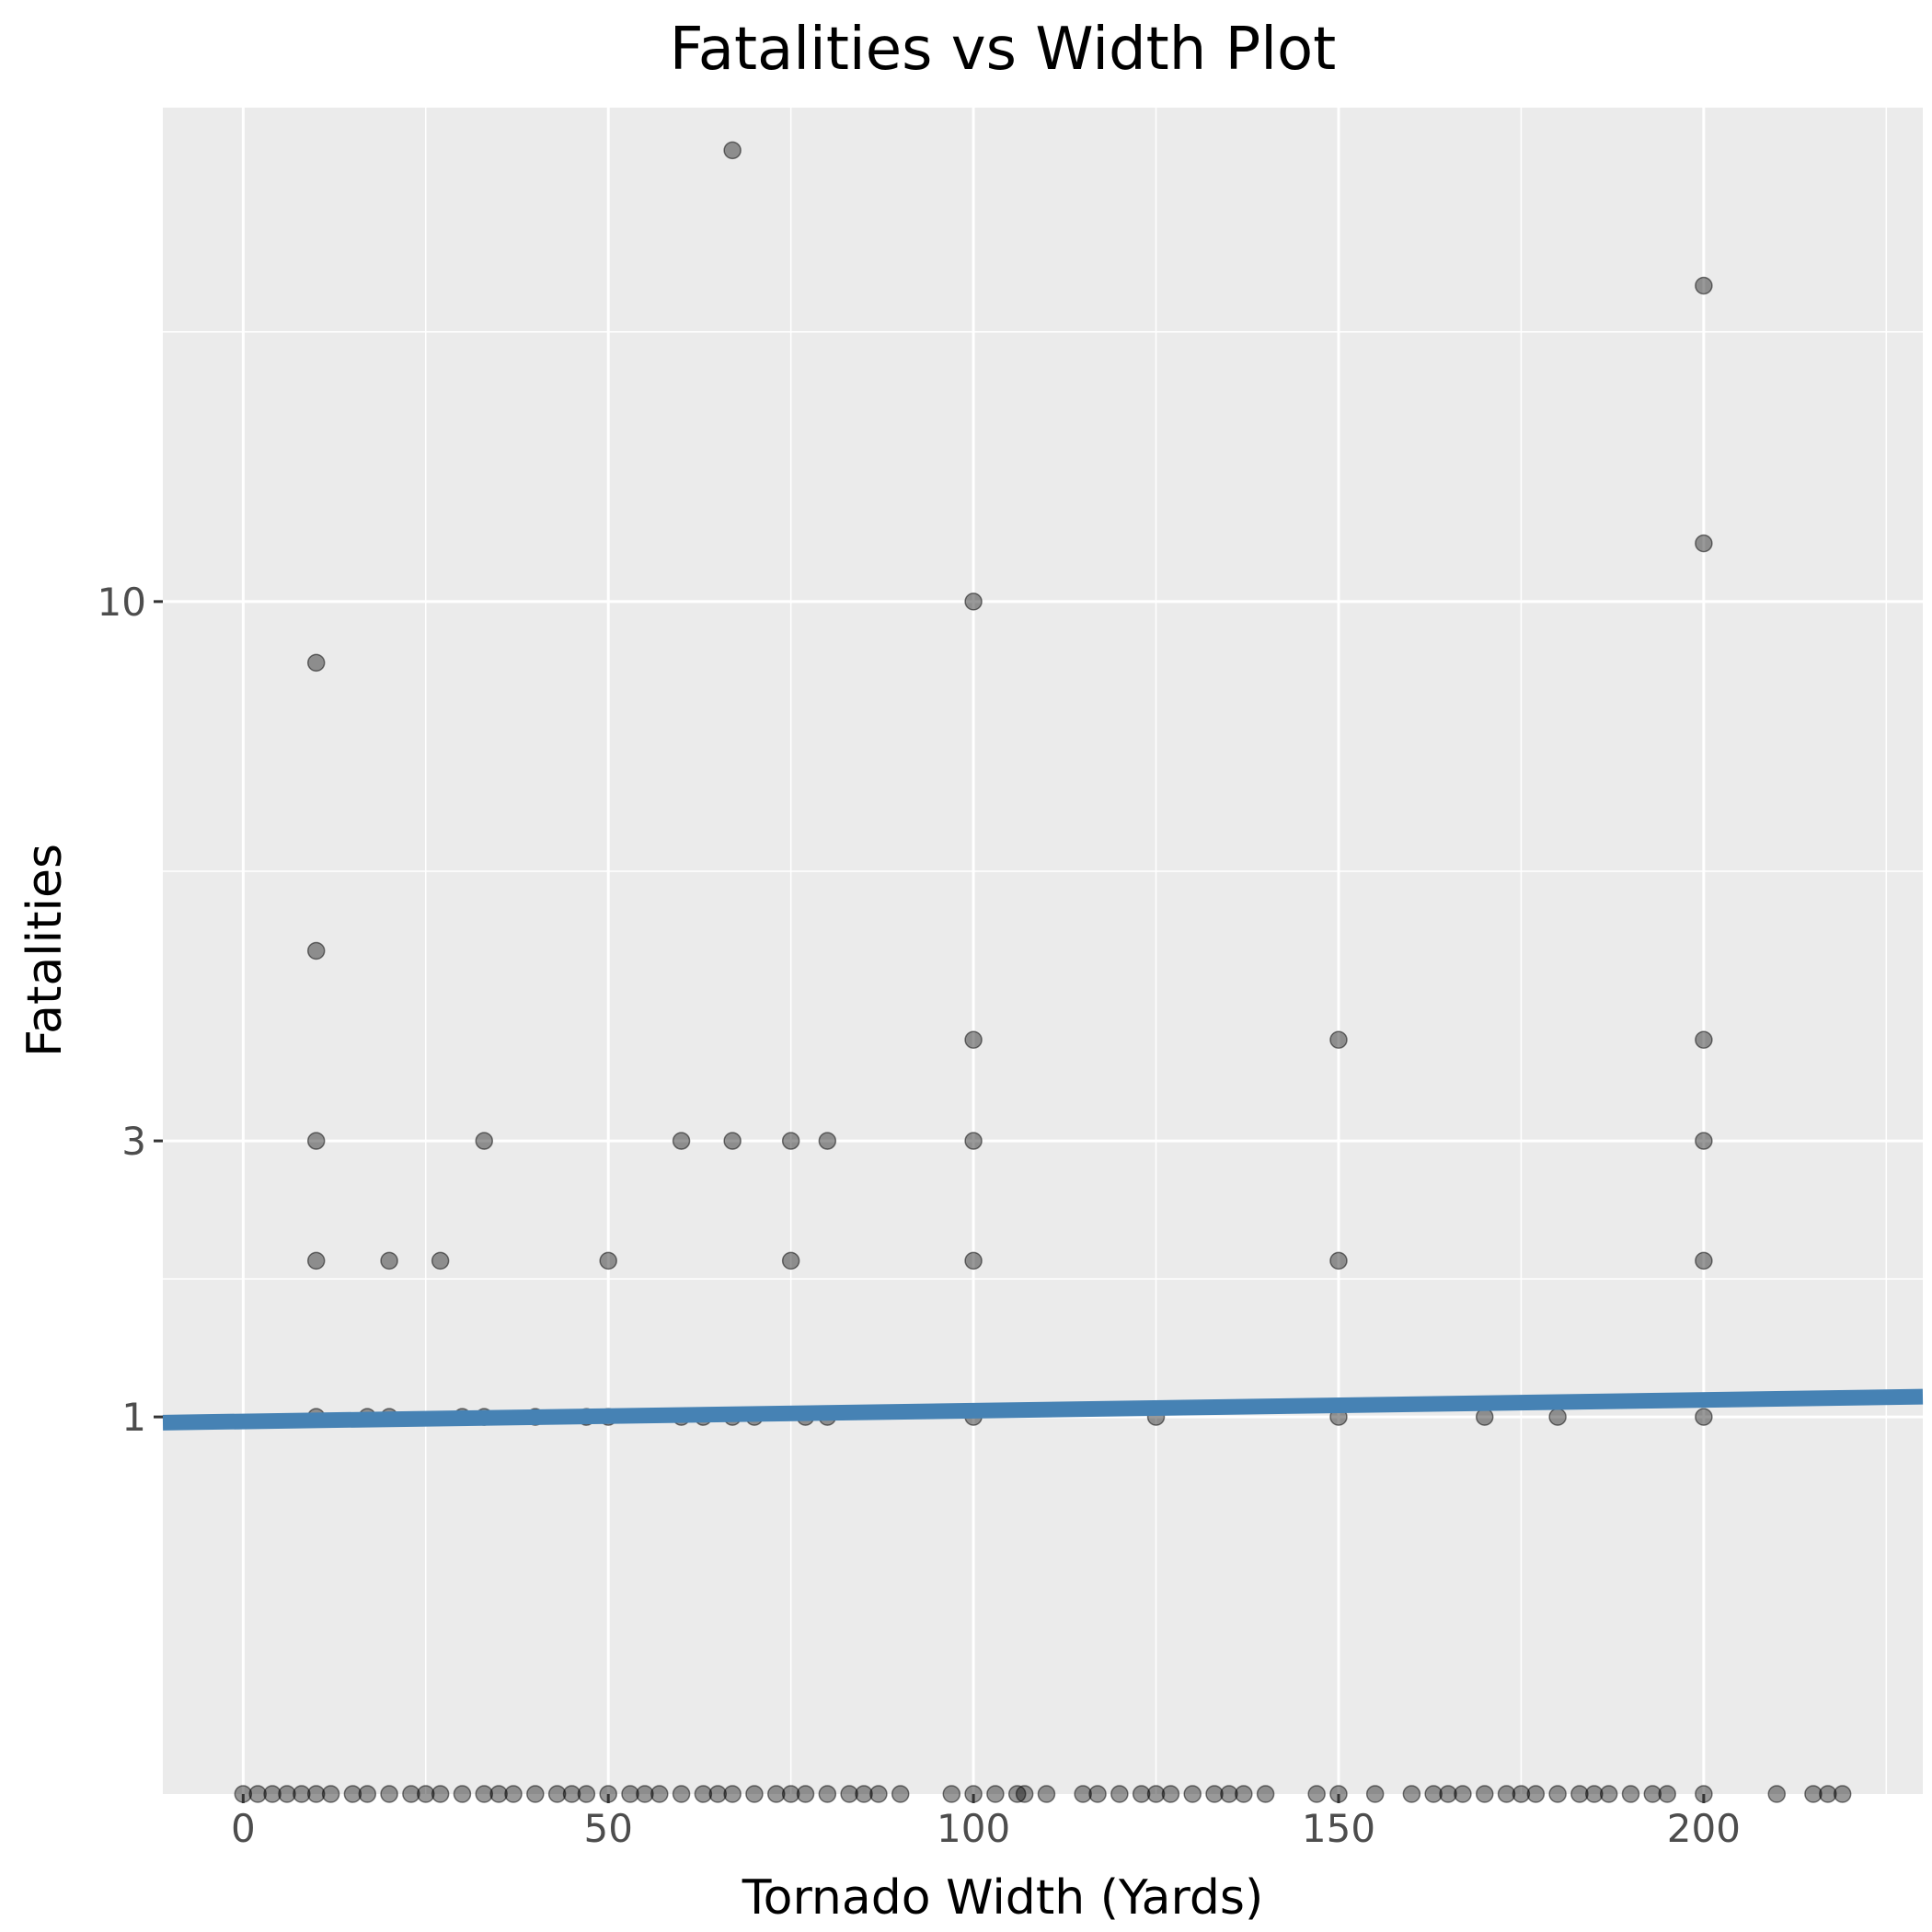  What do you see at coordinates (45, 951) in the screenshot?
I see `y-axis-label: Fatalities` at bounding box center [45, 951].